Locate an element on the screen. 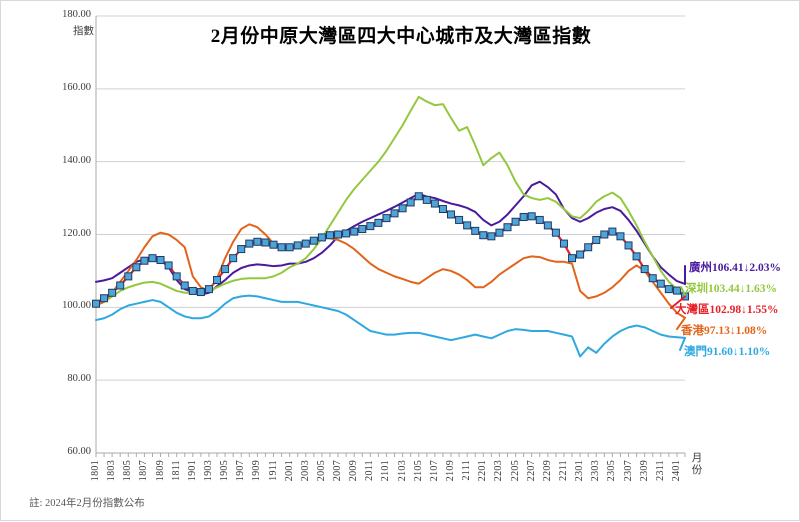 The width and height of the screenshot is (800, 522). x-axis-tick-label: 1801 is located at coordinates (95, 471).